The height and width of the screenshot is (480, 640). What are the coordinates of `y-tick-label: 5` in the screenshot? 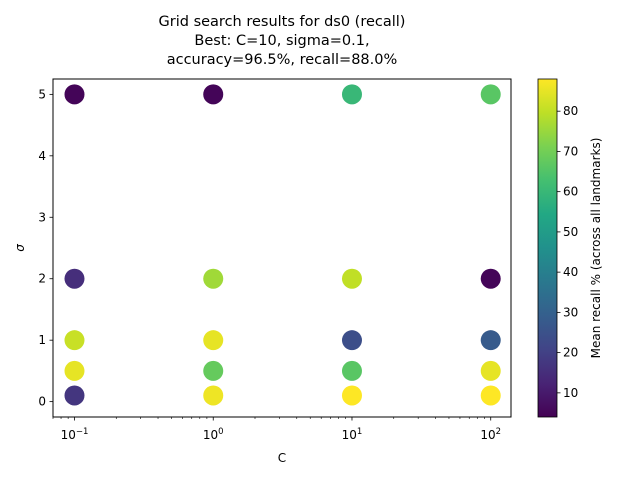 It's located at (42, 94).